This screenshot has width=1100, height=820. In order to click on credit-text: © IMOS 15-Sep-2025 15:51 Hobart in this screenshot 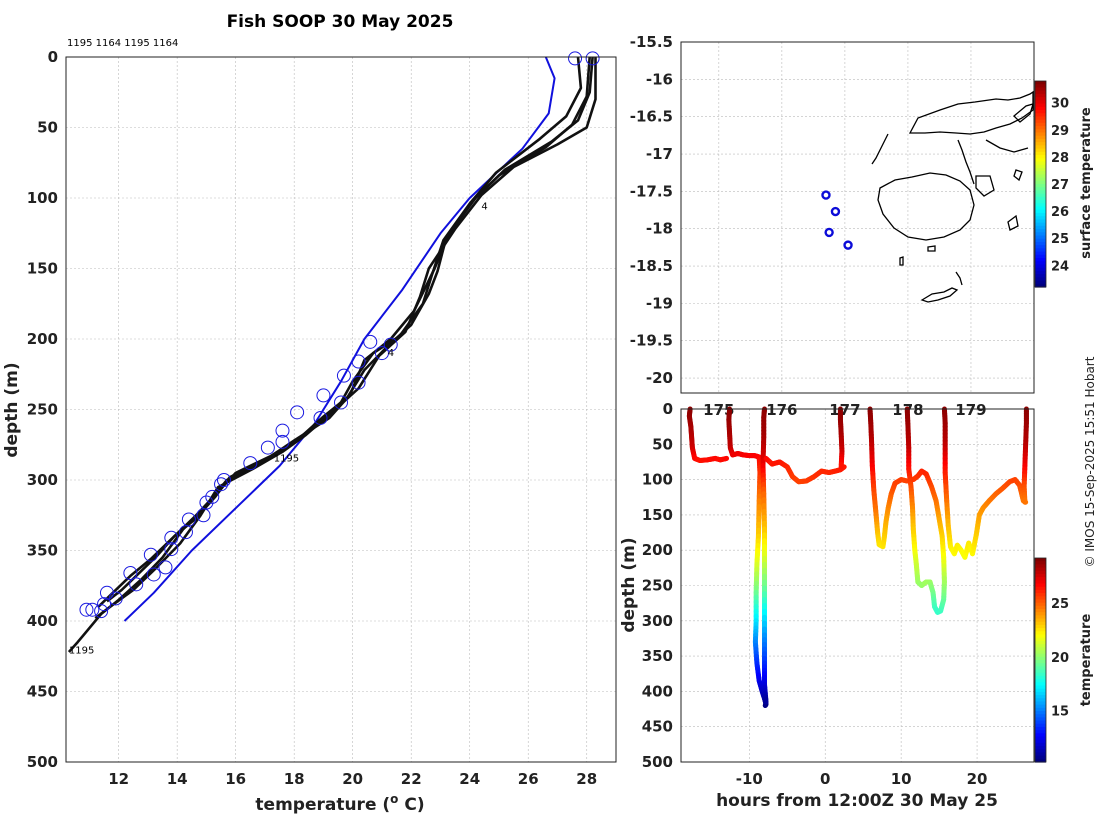, I will do `click(1090, 461)`.